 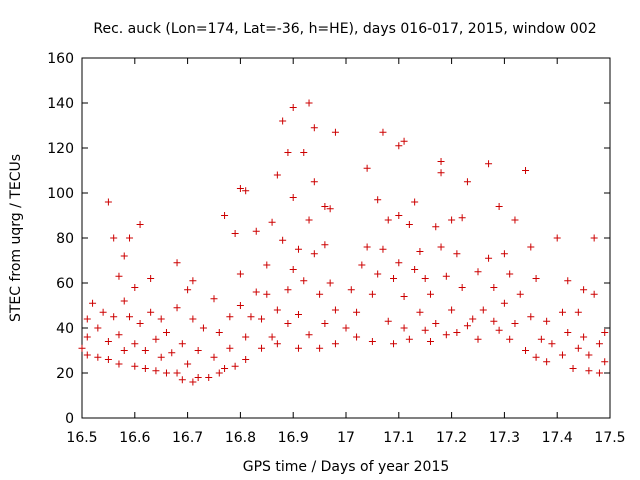 I want to click on x-tick-label: 16.5, so click(x=81, y=438).